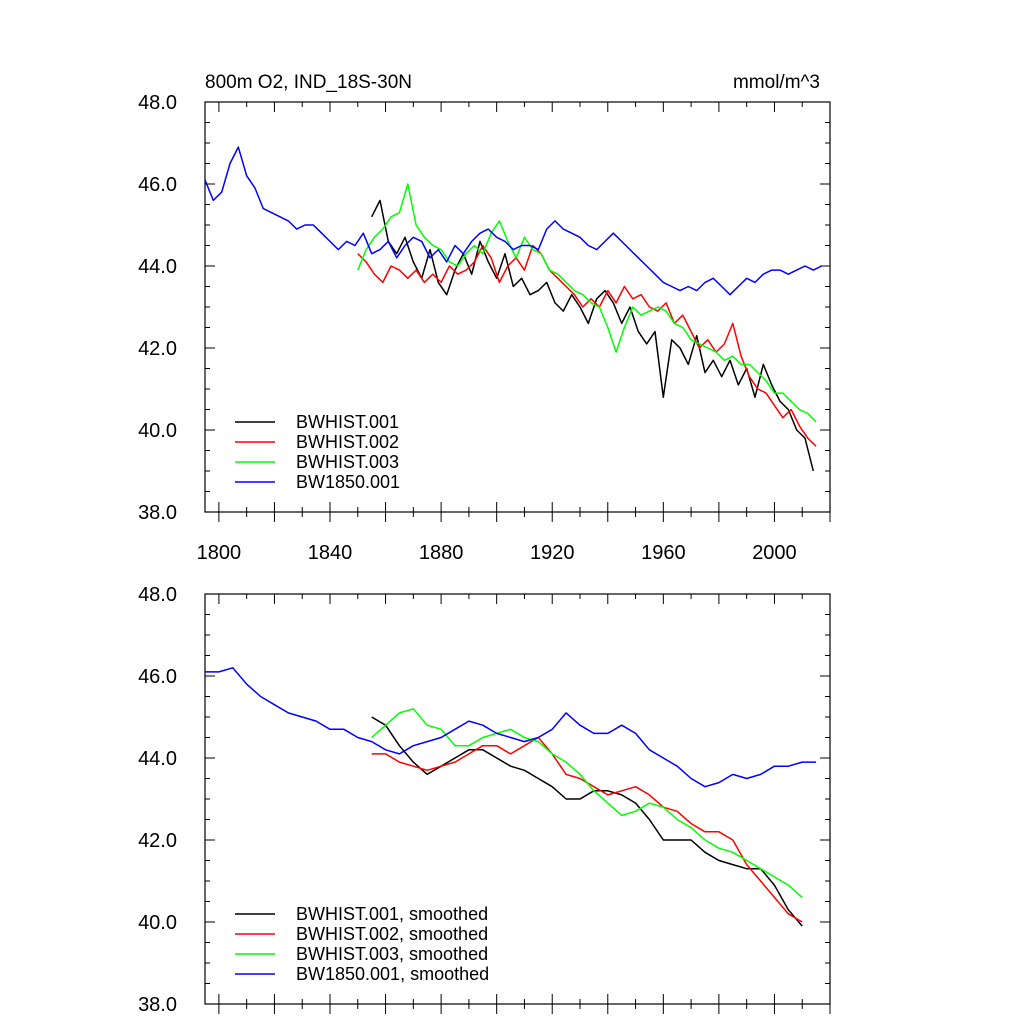 The image size is (1024, 1024). I want to click on top-series-3-line, so click(587, 303).